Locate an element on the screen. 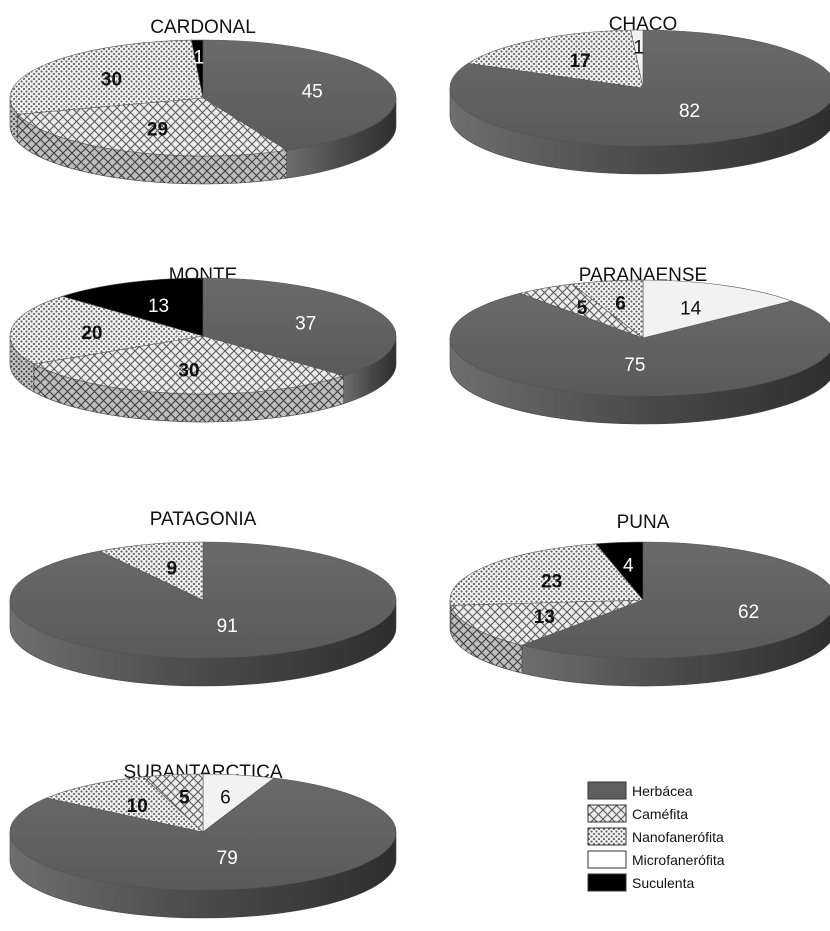 The image size is (830, 931). legend-item-microfanerofita: Microfanerófita is located at coordinates (656, 859).